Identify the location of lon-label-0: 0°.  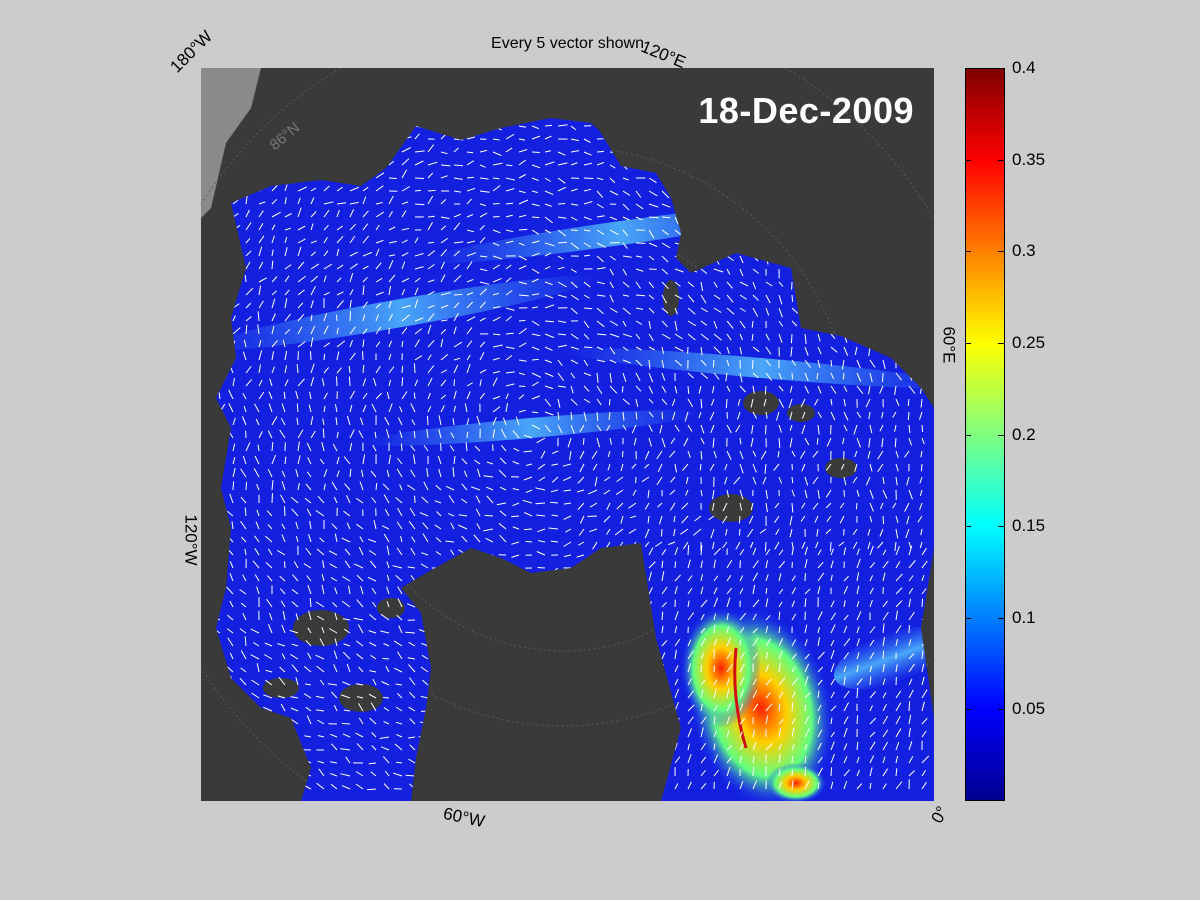
(939, 814).